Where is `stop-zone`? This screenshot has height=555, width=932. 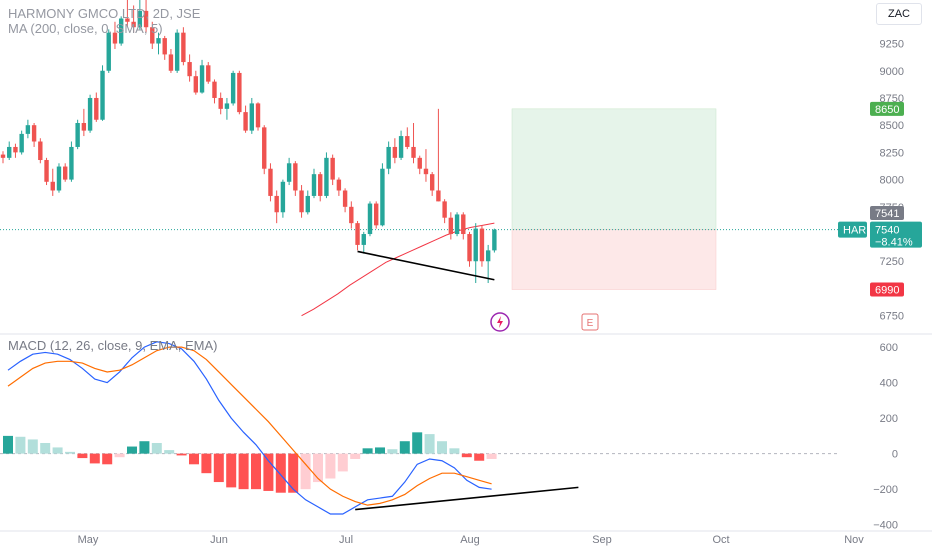
stop-zone is located at coordinates (614, 259).